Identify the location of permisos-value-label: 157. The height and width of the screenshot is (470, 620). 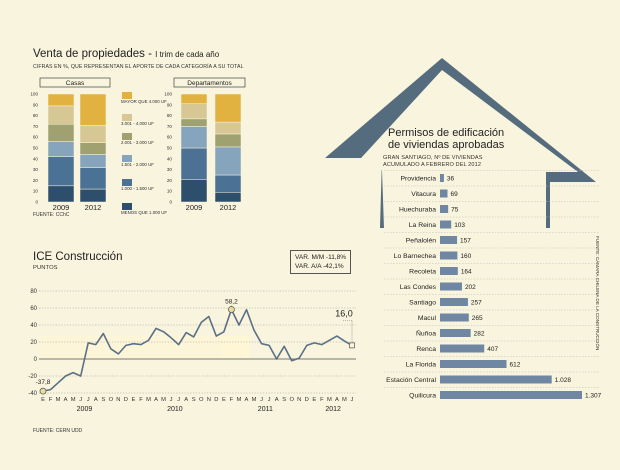
(465, 241).